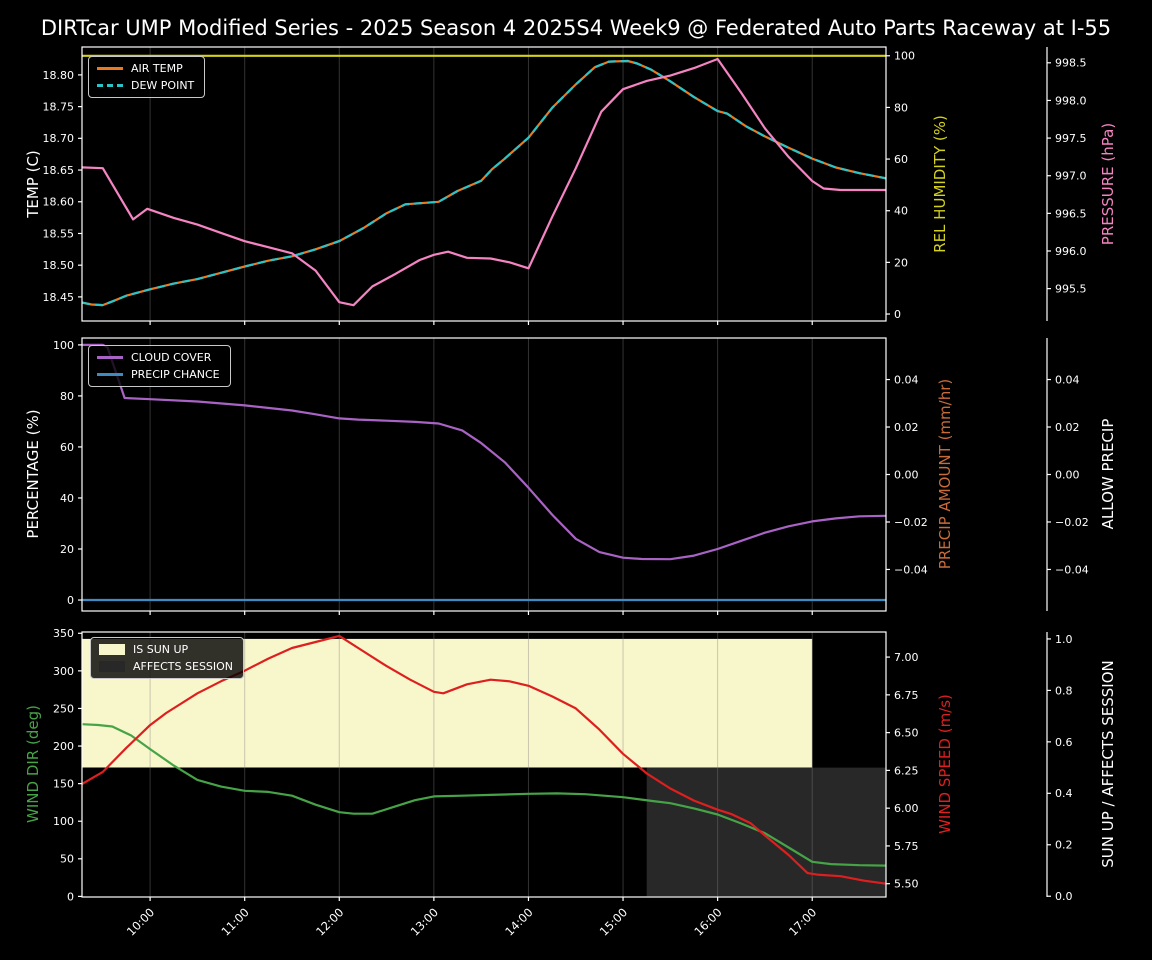 The image size is (1152, 960). Describe the element at coordinates (33, 474) in the screenshot. I see `percentage-axis-label: PERCENTAGE (%)` at that location.